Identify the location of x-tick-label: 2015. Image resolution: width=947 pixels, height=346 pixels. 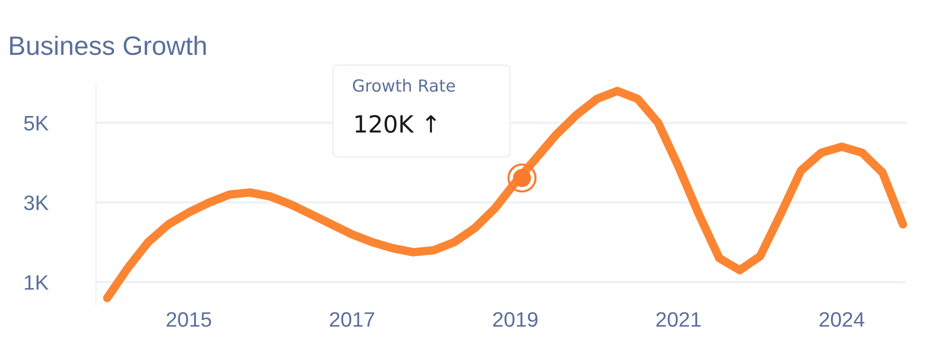
(189, 319).